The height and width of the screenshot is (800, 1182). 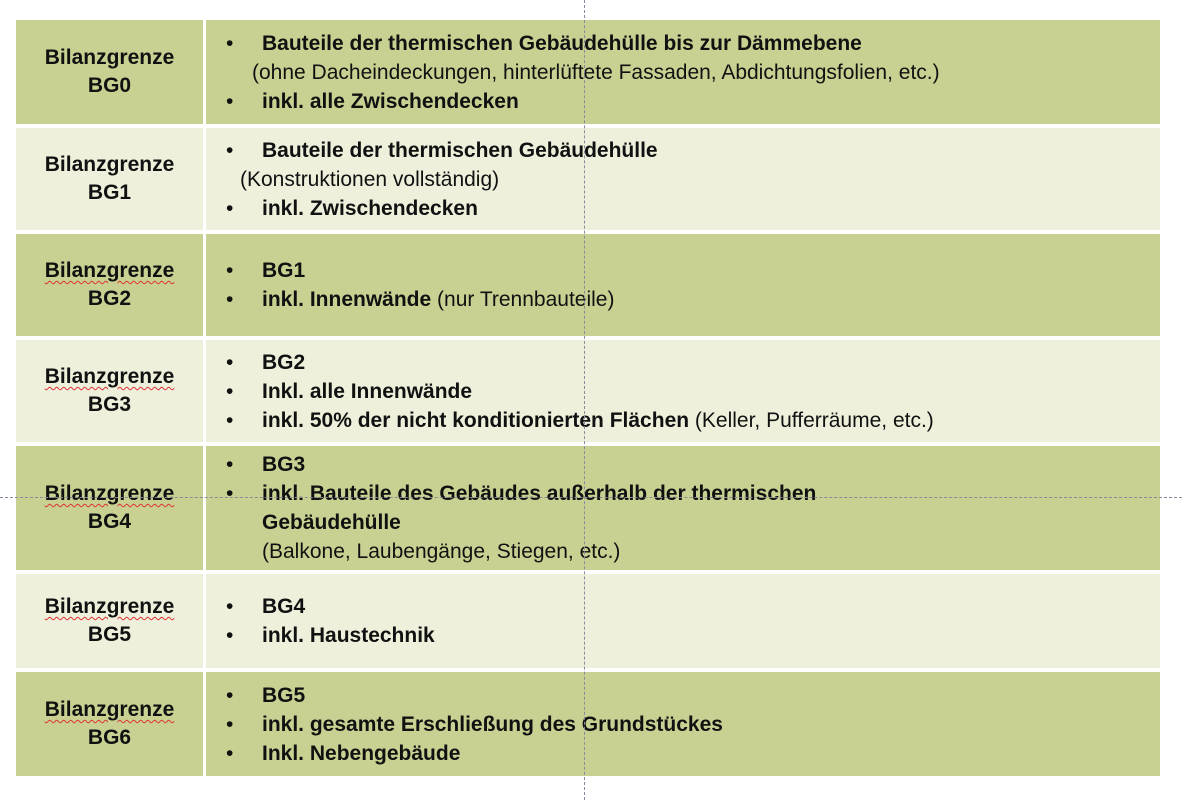 I want to click on row-label-code: BG6, so click(x=109, y=737).